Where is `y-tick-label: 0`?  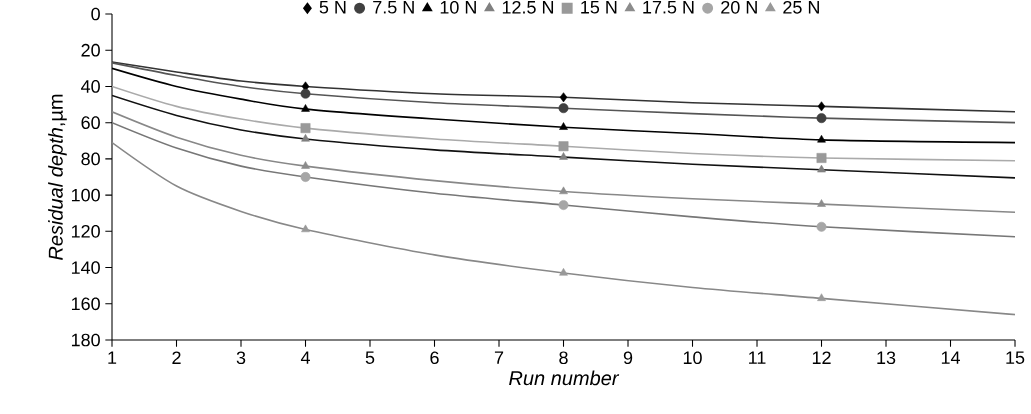
y-tick-label: 0 is located at coordinates (95, 14).